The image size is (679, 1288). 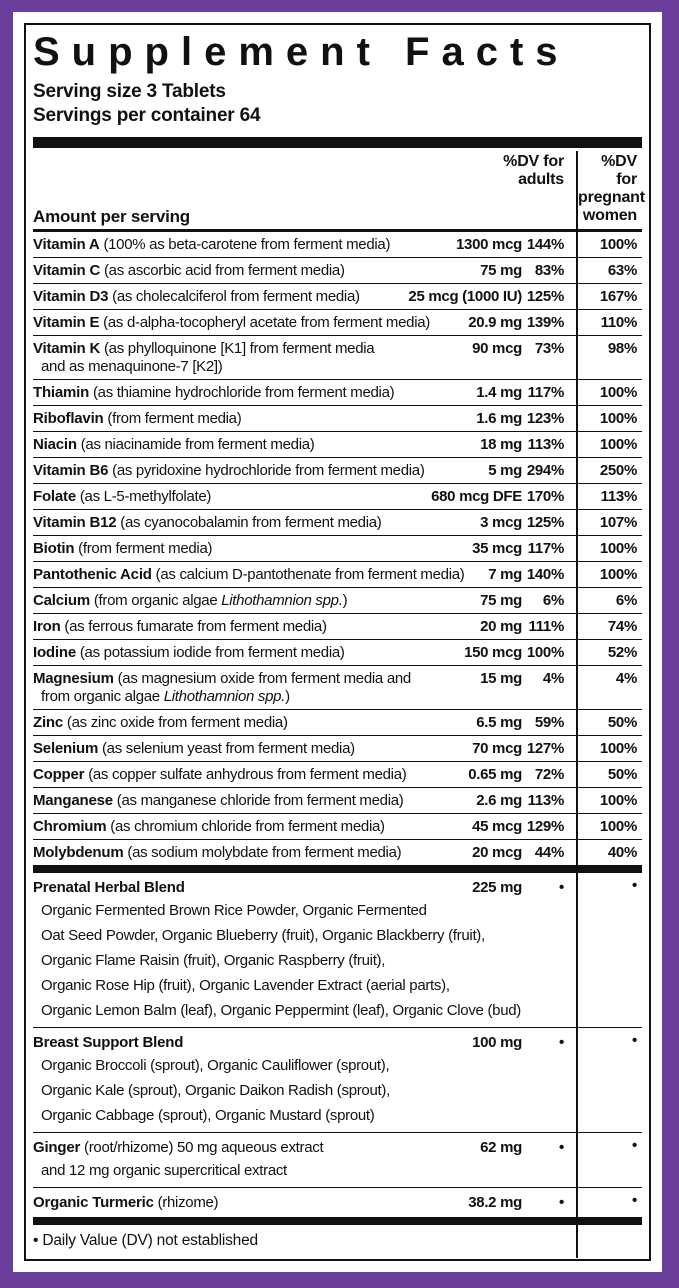 I want to click on section-divider-bar-top, so click(x=337, y=142).